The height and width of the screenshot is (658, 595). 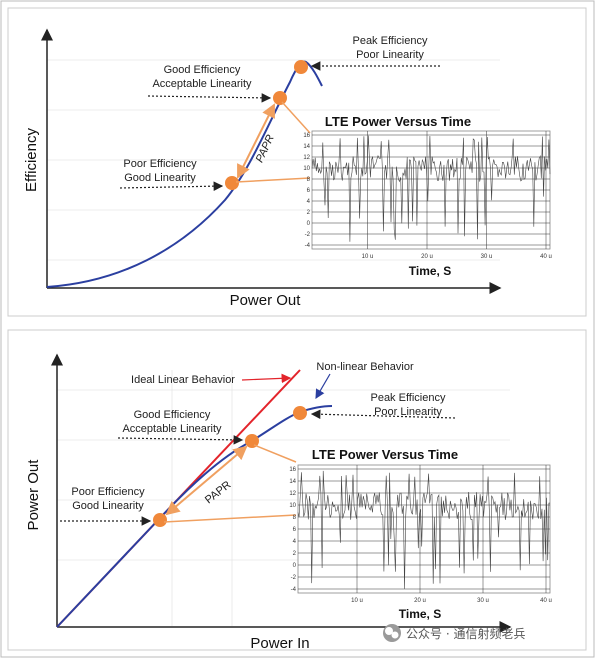 What do you see at coordinates (252, 441) in the screenshot?
I see `panel2-marker-good` at bounding box center [252, 441].